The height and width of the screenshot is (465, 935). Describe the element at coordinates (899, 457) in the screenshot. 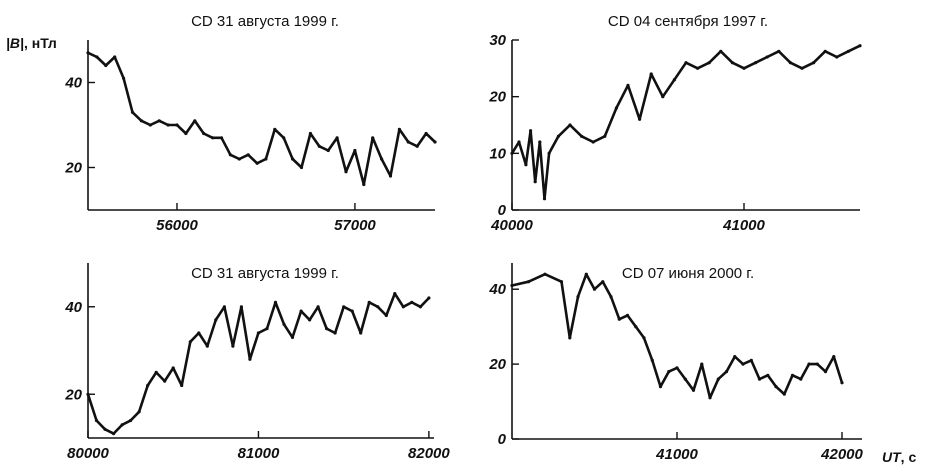

I see `x-axis-label: UT, с` at that location.